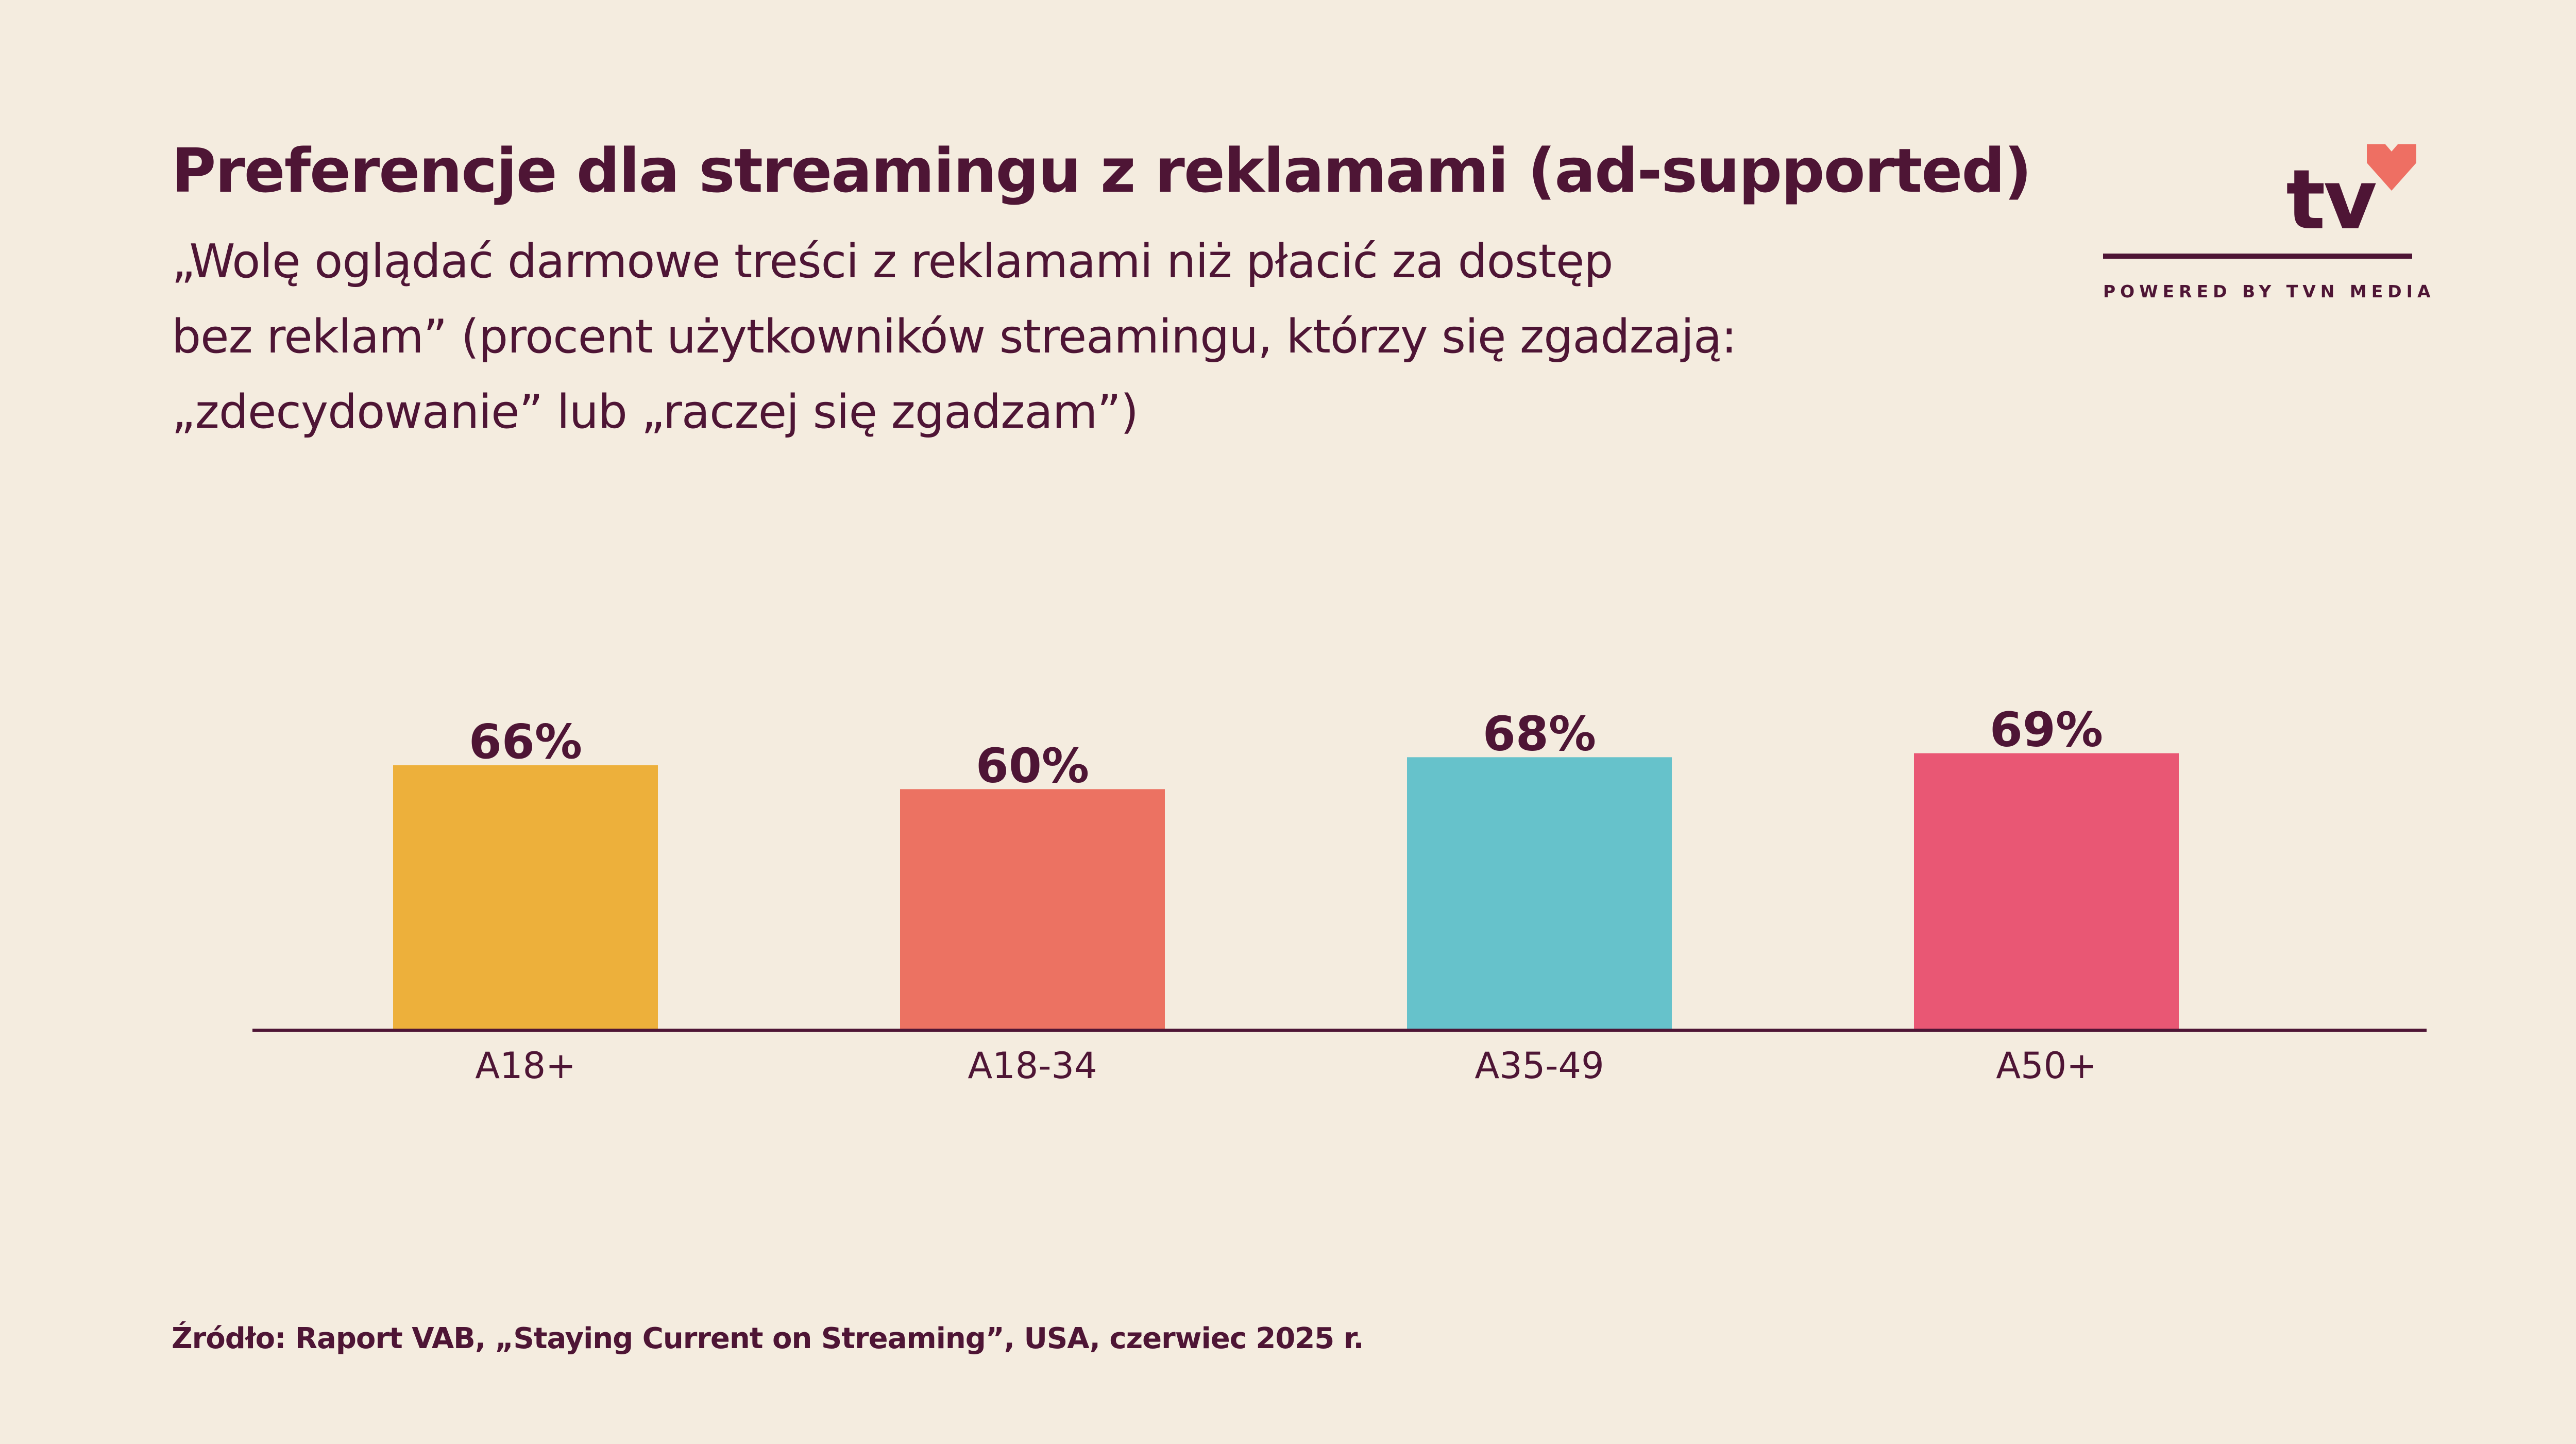  Describe the element at coordinates (2046, 891) in the screenshot. I see `bar-a50-` at that location.